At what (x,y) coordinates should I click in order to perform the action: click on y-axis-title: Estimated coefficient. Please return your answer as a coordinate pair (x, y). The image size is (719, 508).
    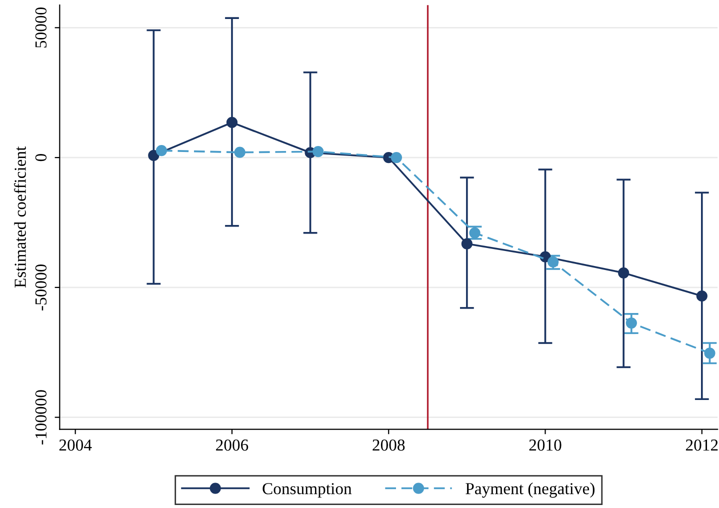
    Looking at the image, I should click on (20, 217).